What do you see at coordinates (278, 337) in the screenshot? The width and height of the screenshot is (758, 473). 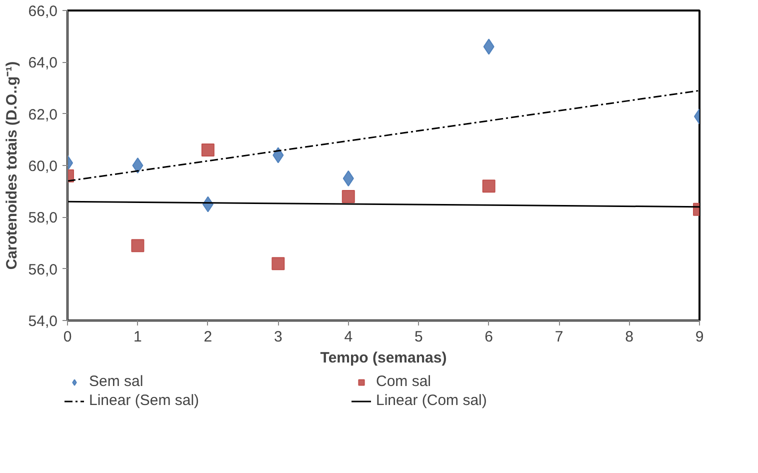 I see `x-tick-label: 3` at bounding box center [278, 337].